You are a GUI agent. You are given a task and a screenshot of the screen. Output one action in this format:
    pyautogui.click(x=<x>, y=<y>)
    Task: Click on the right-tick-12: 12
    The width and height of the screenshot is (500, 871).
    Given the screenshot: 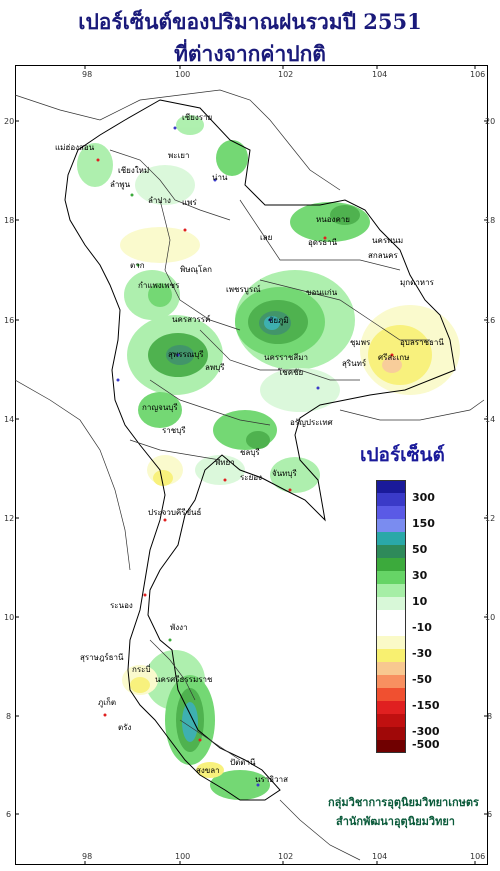 What is the action you would take?
    pyautogui.click(x=490, y=518)
    